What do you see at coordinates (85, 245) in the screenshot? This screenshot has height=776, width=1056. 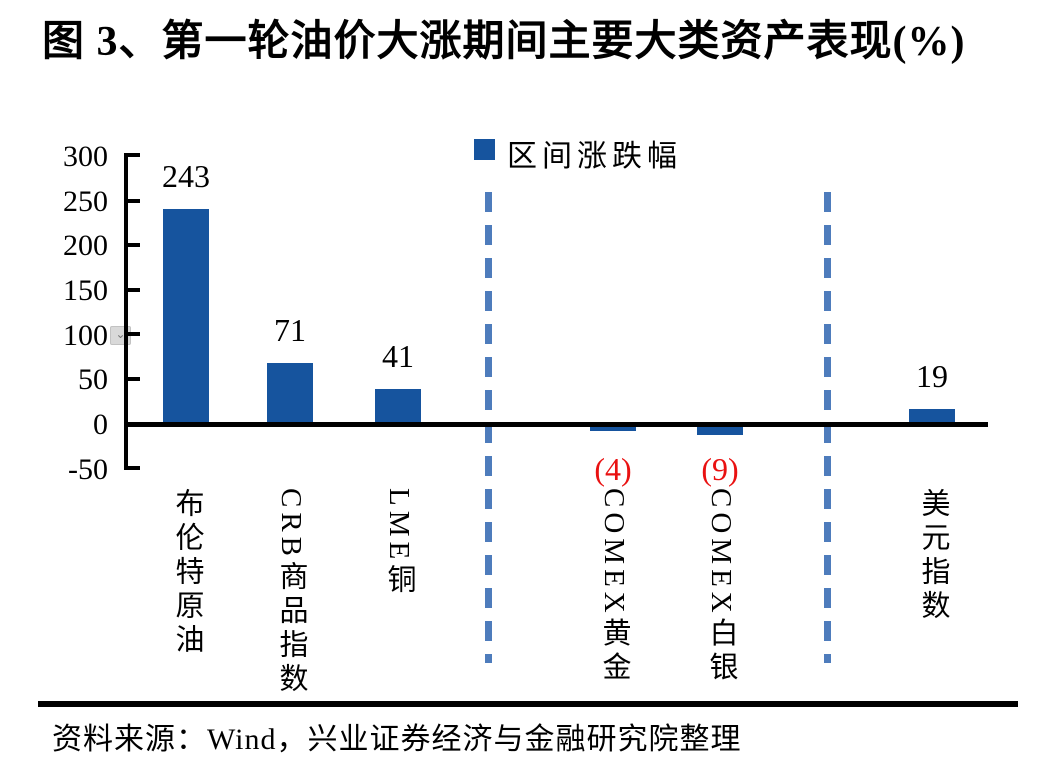 I see `y-axis-tick-label: 200` at bounding box center [85, 245].